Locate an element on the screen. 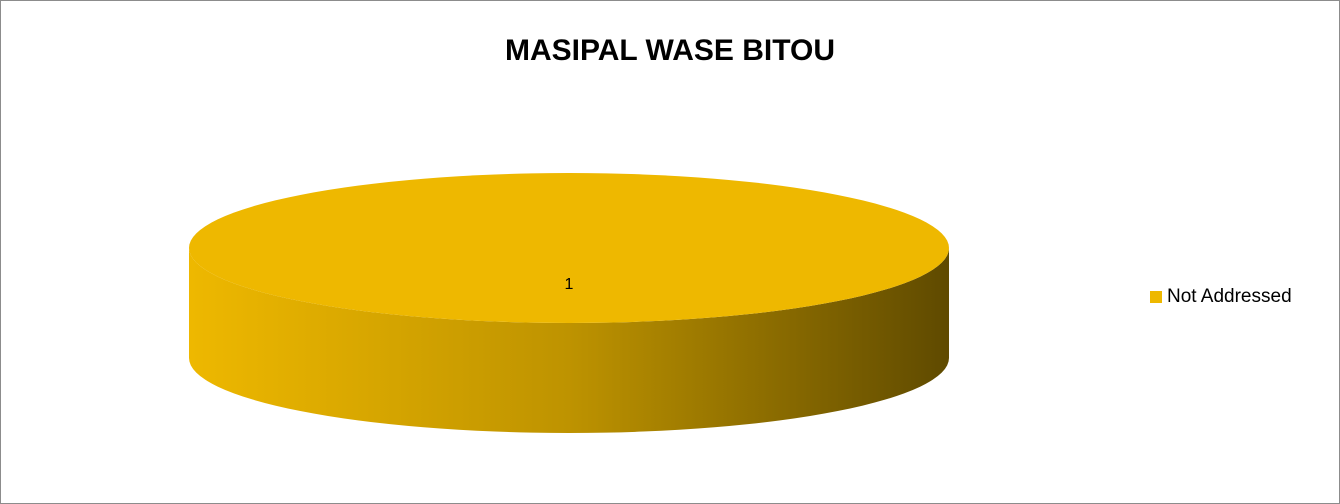  data-label: 1 is located at coordinates (569, 284).